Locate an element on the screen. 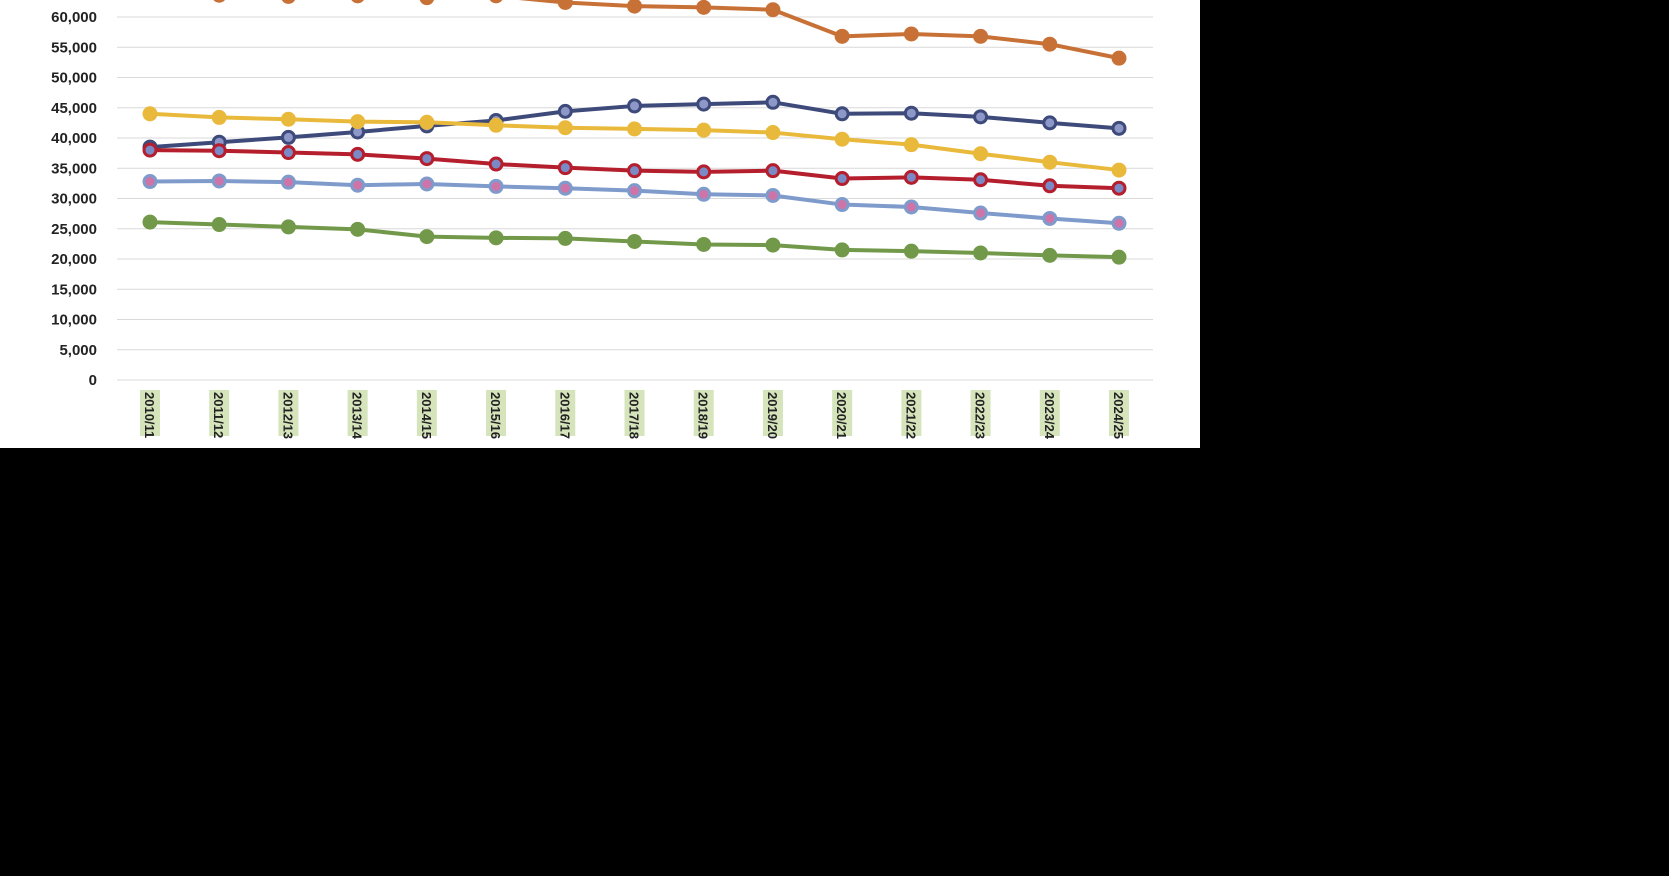  x-tick: 2023/24 is located at coordinates (1049, 415).